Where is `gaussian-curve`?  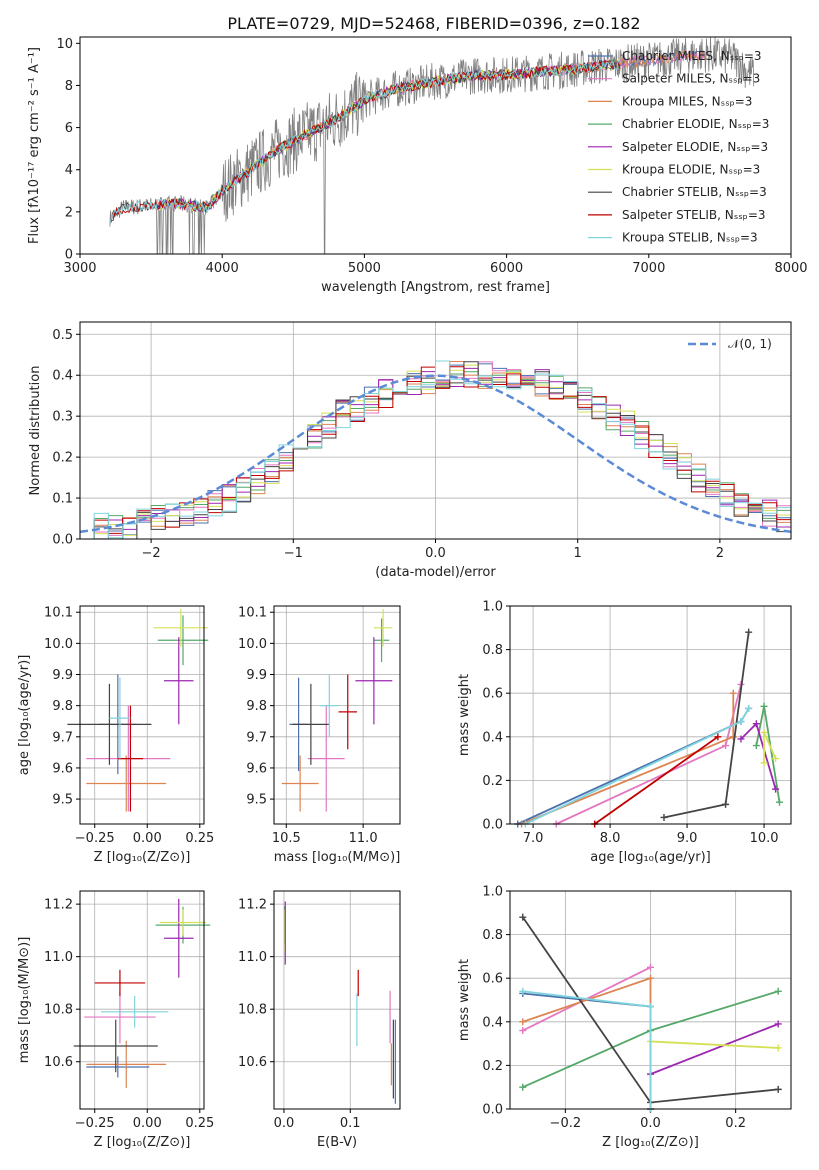
gaussian-curve is located at coordinates (435, 454).